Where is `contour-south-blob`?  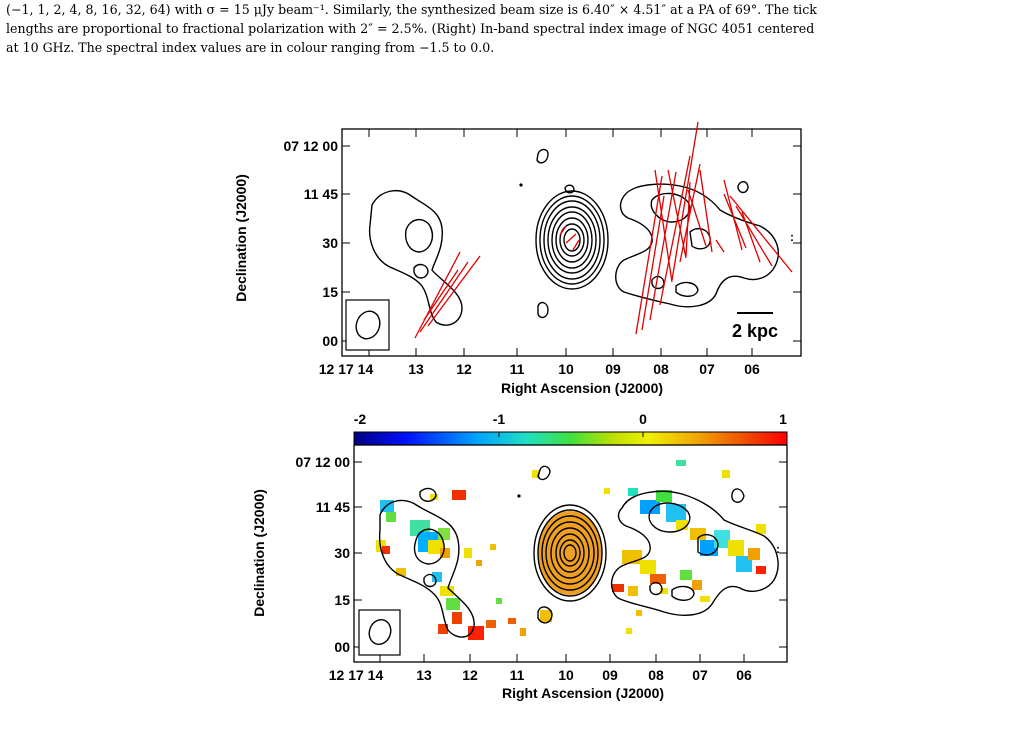
contour-south-blob is located at coordinates (543, 310).